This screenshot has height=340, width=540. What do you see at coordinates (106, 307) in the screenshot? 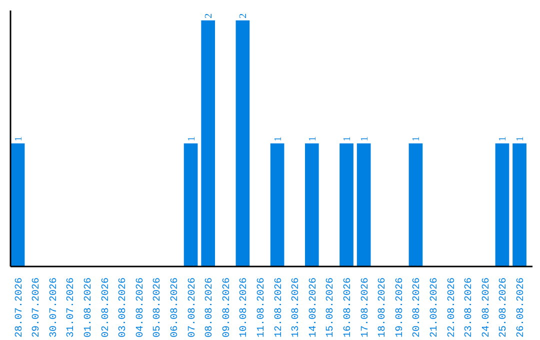
I see `x-tick-label: 02.08.2026` at bounding box center [106, 307].